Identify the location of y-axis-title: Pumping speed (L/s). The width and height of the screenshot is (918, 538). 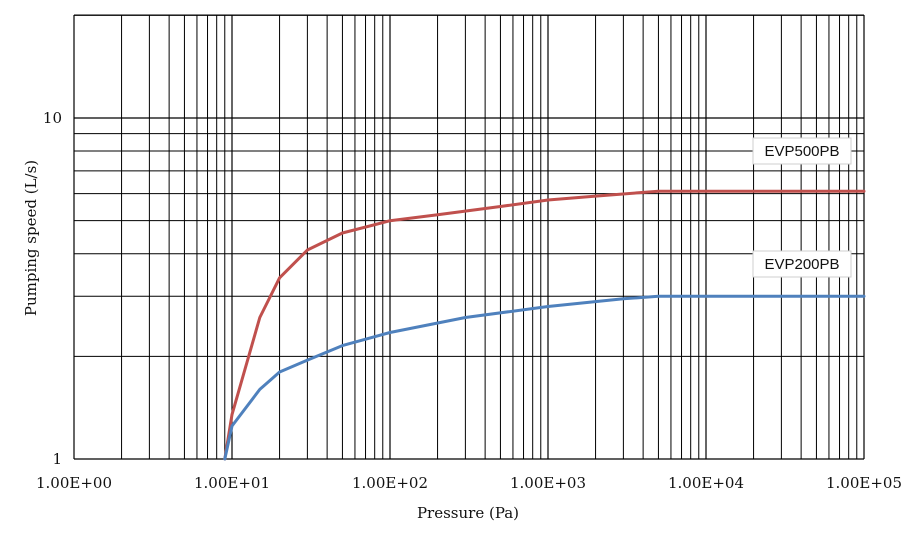
(31, 238).